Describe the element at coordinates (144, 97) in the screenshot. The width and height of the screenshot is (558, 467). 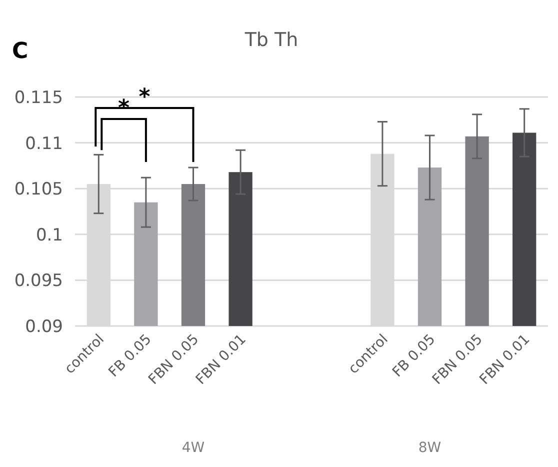
I see `annotation: *` at that location.